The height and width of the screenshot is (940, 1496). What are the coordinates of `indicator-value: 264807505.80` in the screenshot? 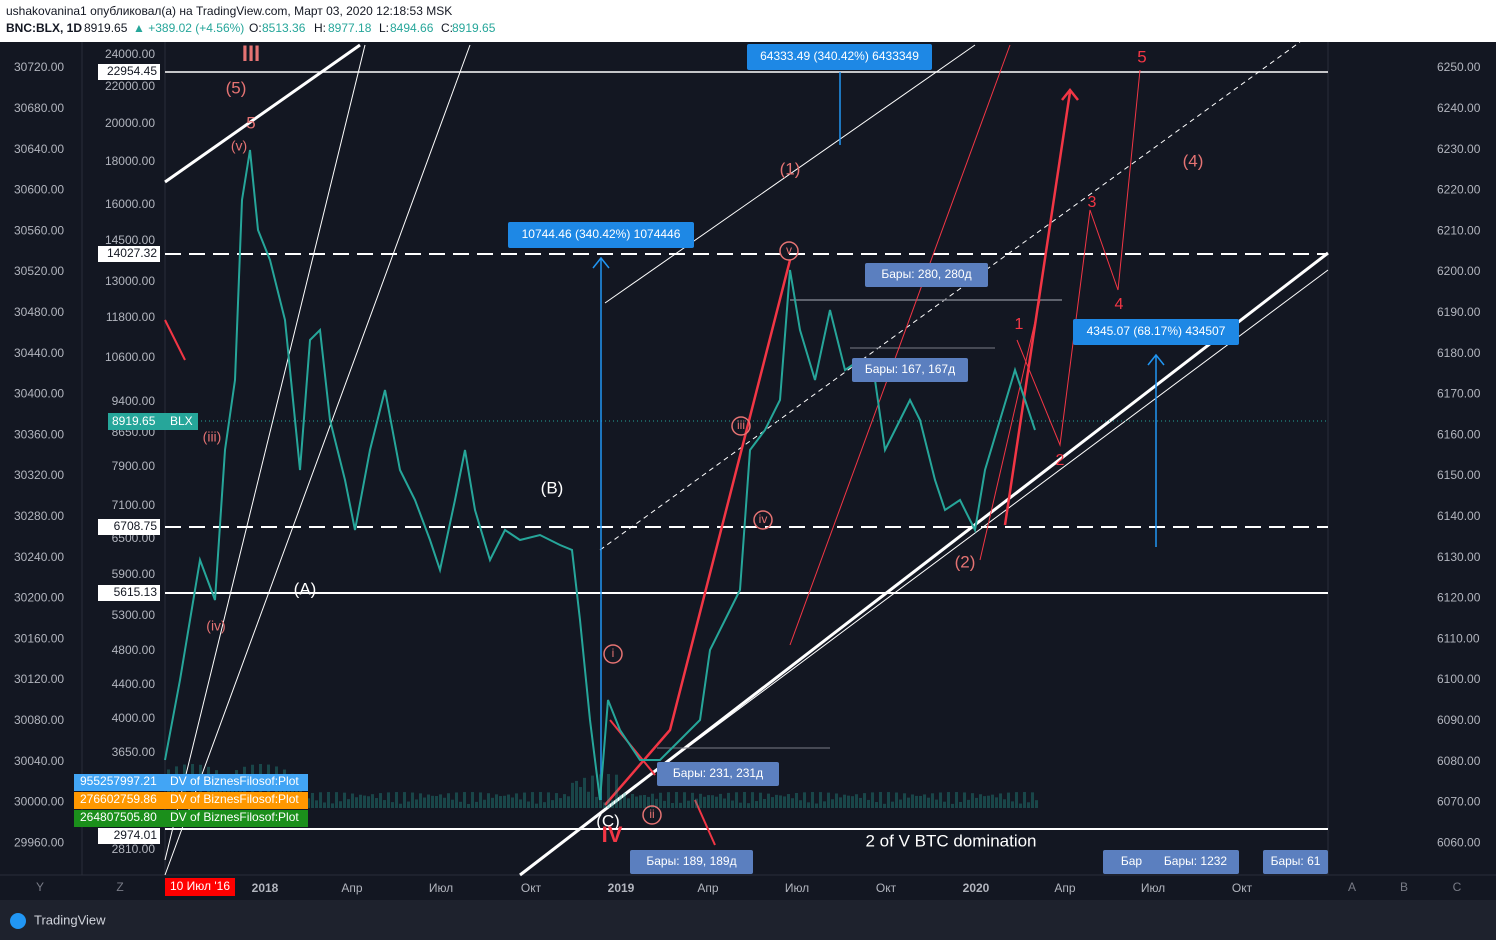 It's located at (118, 817).